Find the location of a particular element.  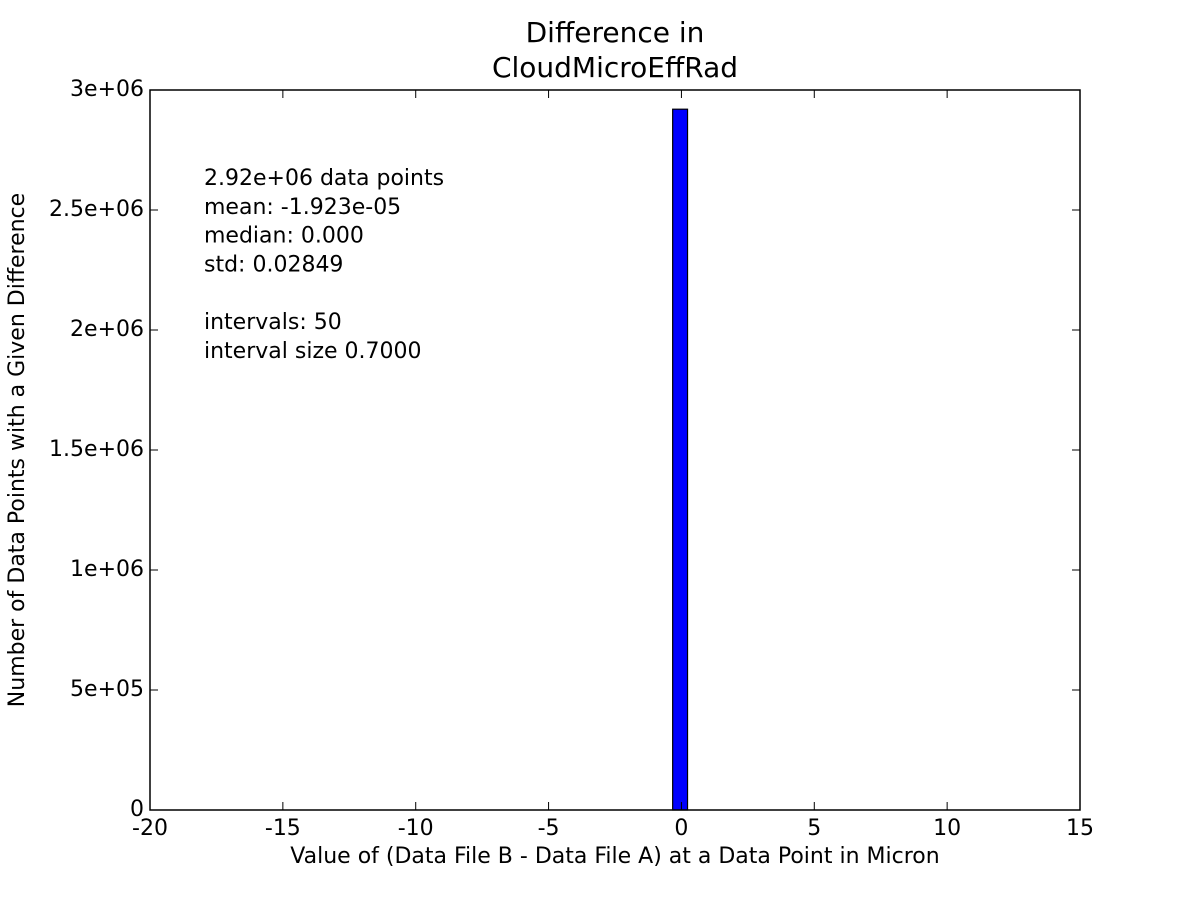

x-tick-label: 10 is located at coordinates (947, 828).